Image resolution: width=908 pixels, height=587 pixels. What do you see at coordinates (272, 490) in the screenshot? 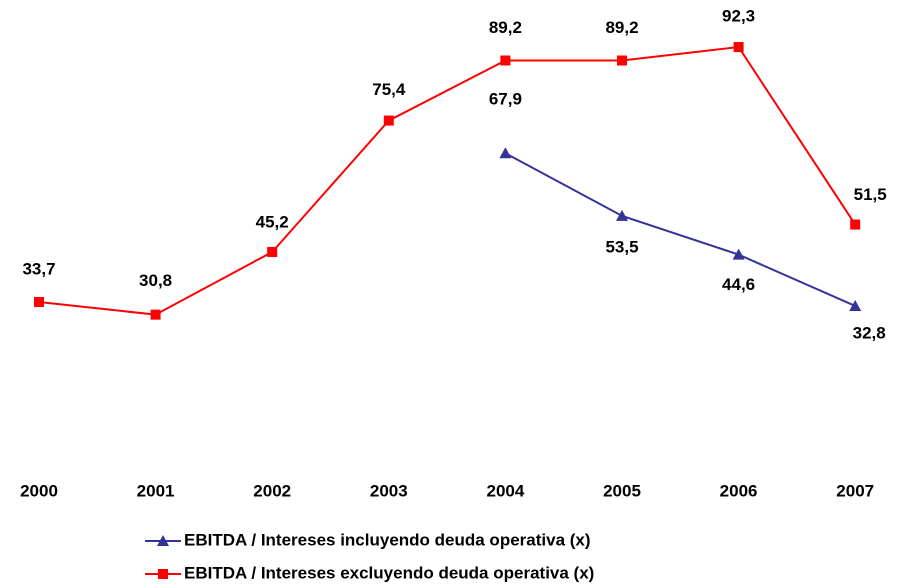
I see `x-tick-label: 2002` at bounding box center [272, 490].